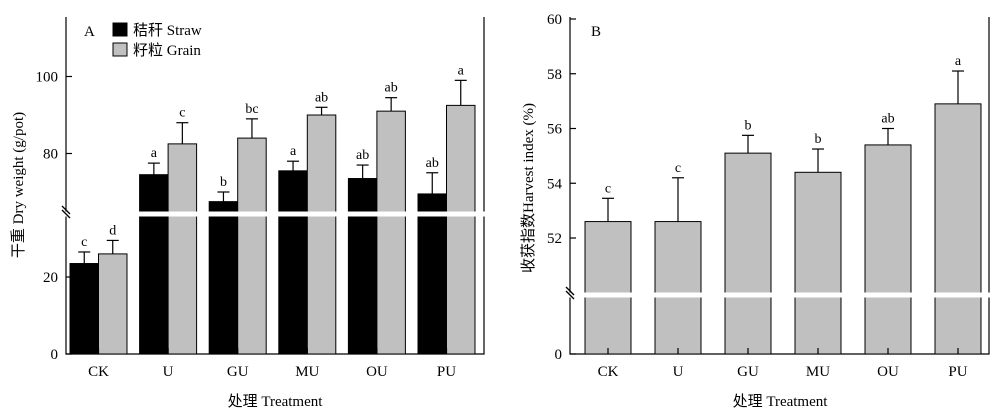 This screenshot has height=418, width=1000. Describe the element at coordinates (157, 40) in the screenshot. I see `legend: 秸秆 Straw 籽粒 Grain` at that location.